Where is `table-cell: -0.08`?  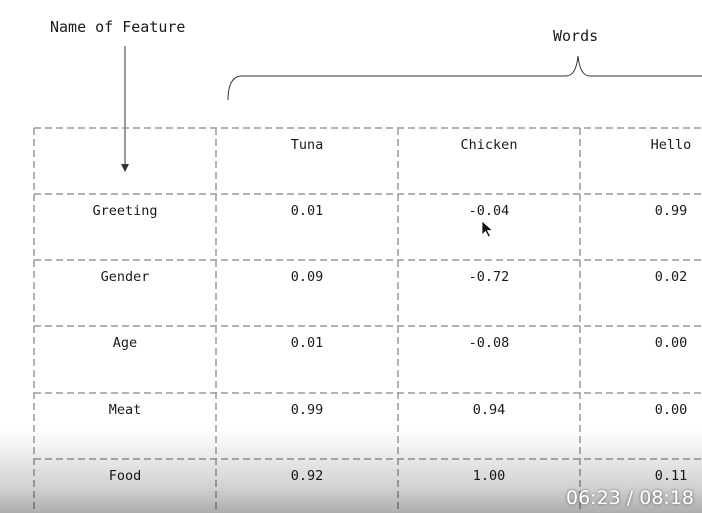
table-cell: -0.08 is located at coordinates (489, 343).